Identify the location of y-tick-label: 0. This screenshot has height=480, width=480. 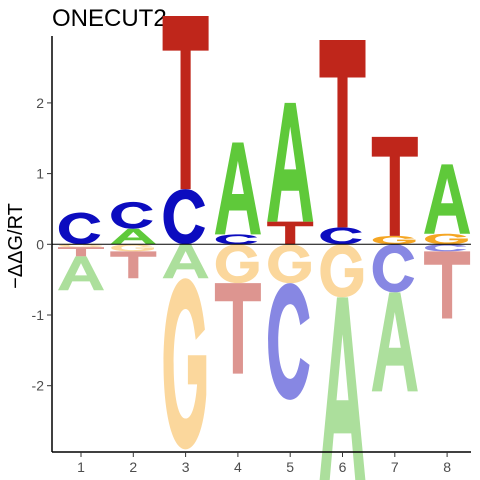
(40, 244).